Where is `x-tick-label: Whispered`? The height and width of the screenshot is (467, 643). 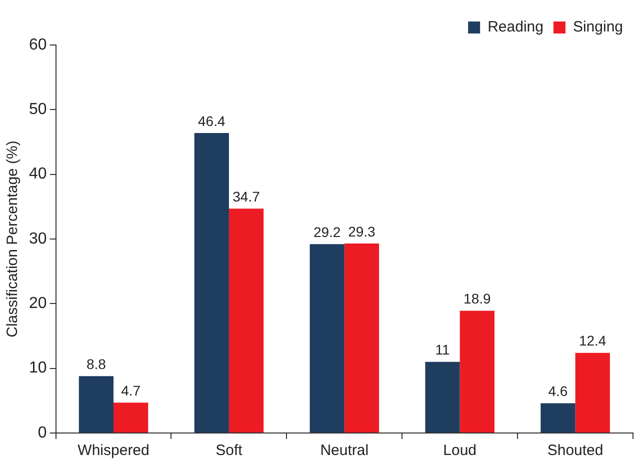
x-tick-label: Whispered is located at coordinates (114, 451).